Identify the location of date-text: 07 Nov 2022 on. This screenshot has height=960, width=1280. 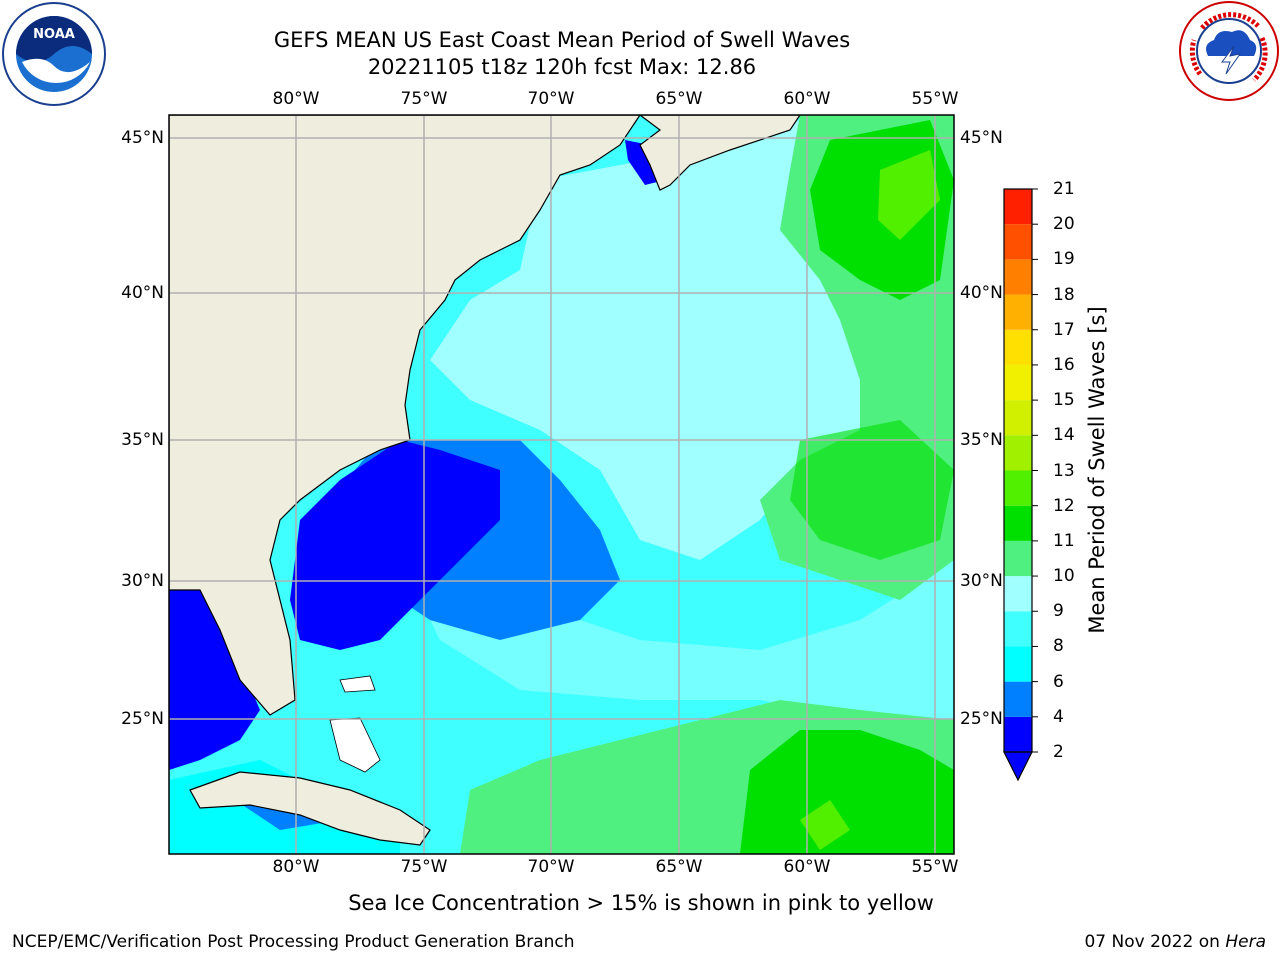
(1155, 942).